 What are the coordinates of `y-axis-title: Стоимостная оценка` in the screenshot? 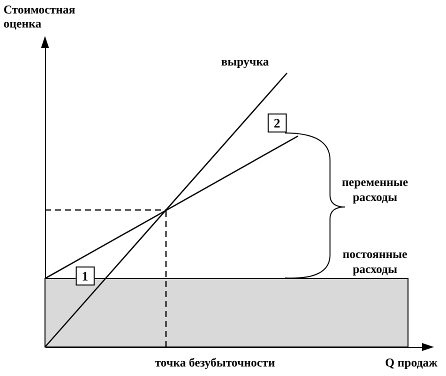 It's located at (40, 16).